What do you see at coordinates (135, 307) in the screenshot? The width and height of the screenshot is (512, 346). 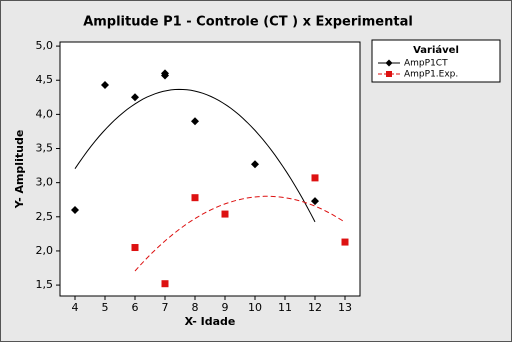 I see `x-tick-label: 6` at bounding box center [135, 307].